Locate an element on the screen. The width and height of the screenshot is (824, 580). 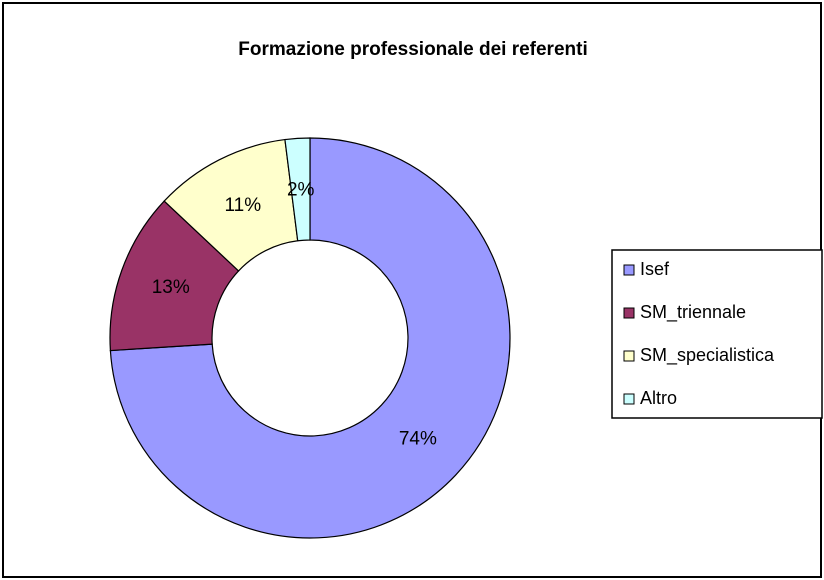
donut-segment is located at coordinates (297, 189).